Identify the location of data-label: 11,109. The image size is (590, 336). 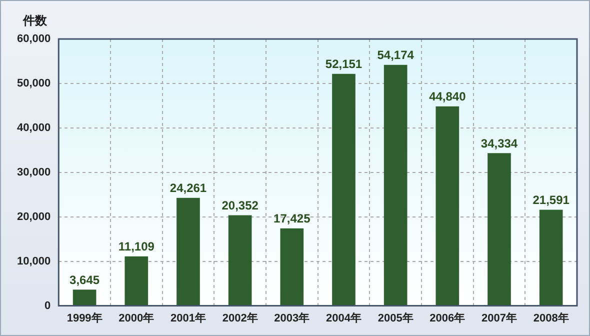
(136, 247).